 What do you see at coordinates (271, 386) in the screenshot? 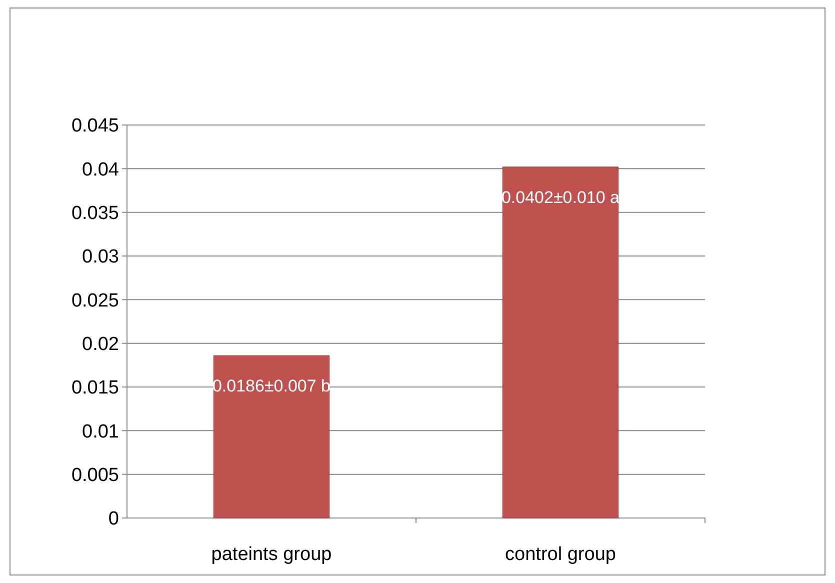
I see `data-label: 0.0186±0.007 b` at bounding box center [271, 386].